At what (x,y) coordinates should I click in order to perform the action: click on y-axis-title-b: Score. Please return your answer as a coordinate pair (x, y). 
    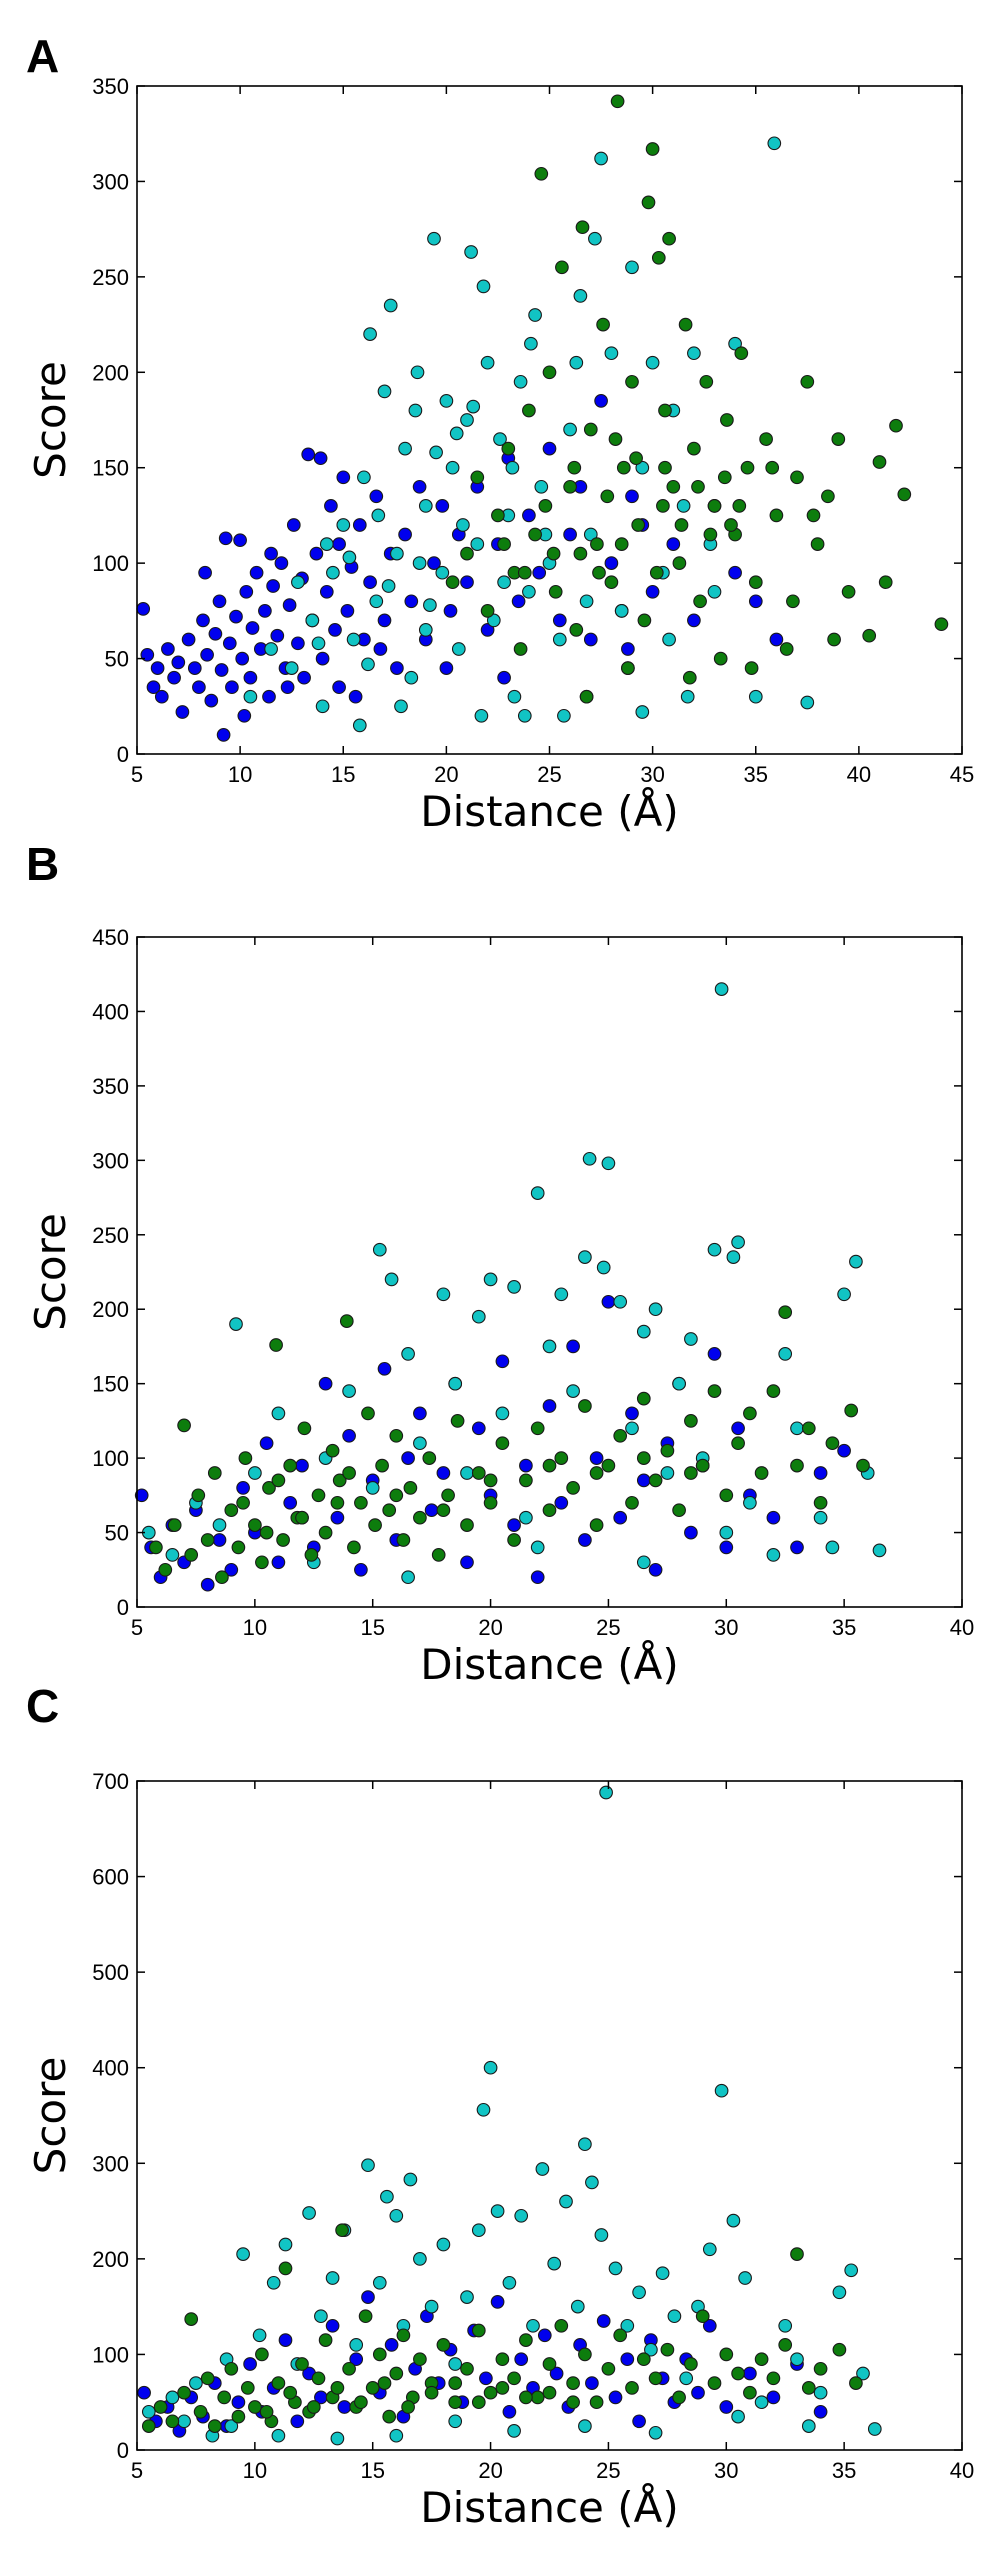
    Looking at the image, I should click on (50, 1272).